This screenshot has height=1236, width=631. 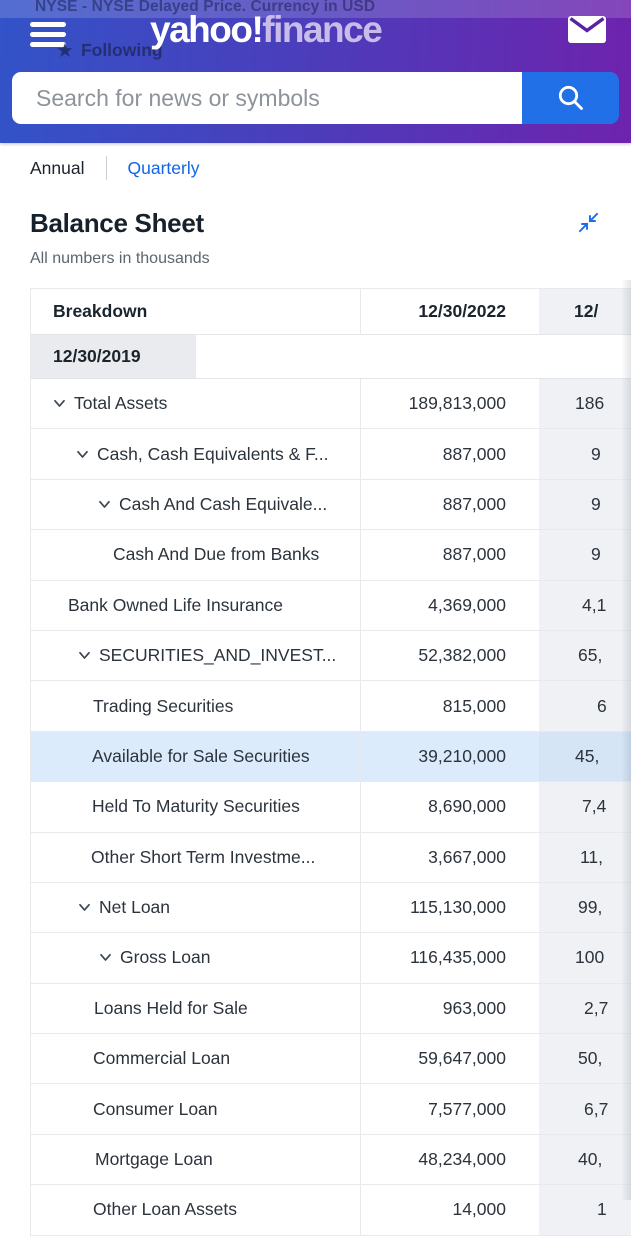 I want to click on page-title: Balance Sheet, so click(x=117, y=223).